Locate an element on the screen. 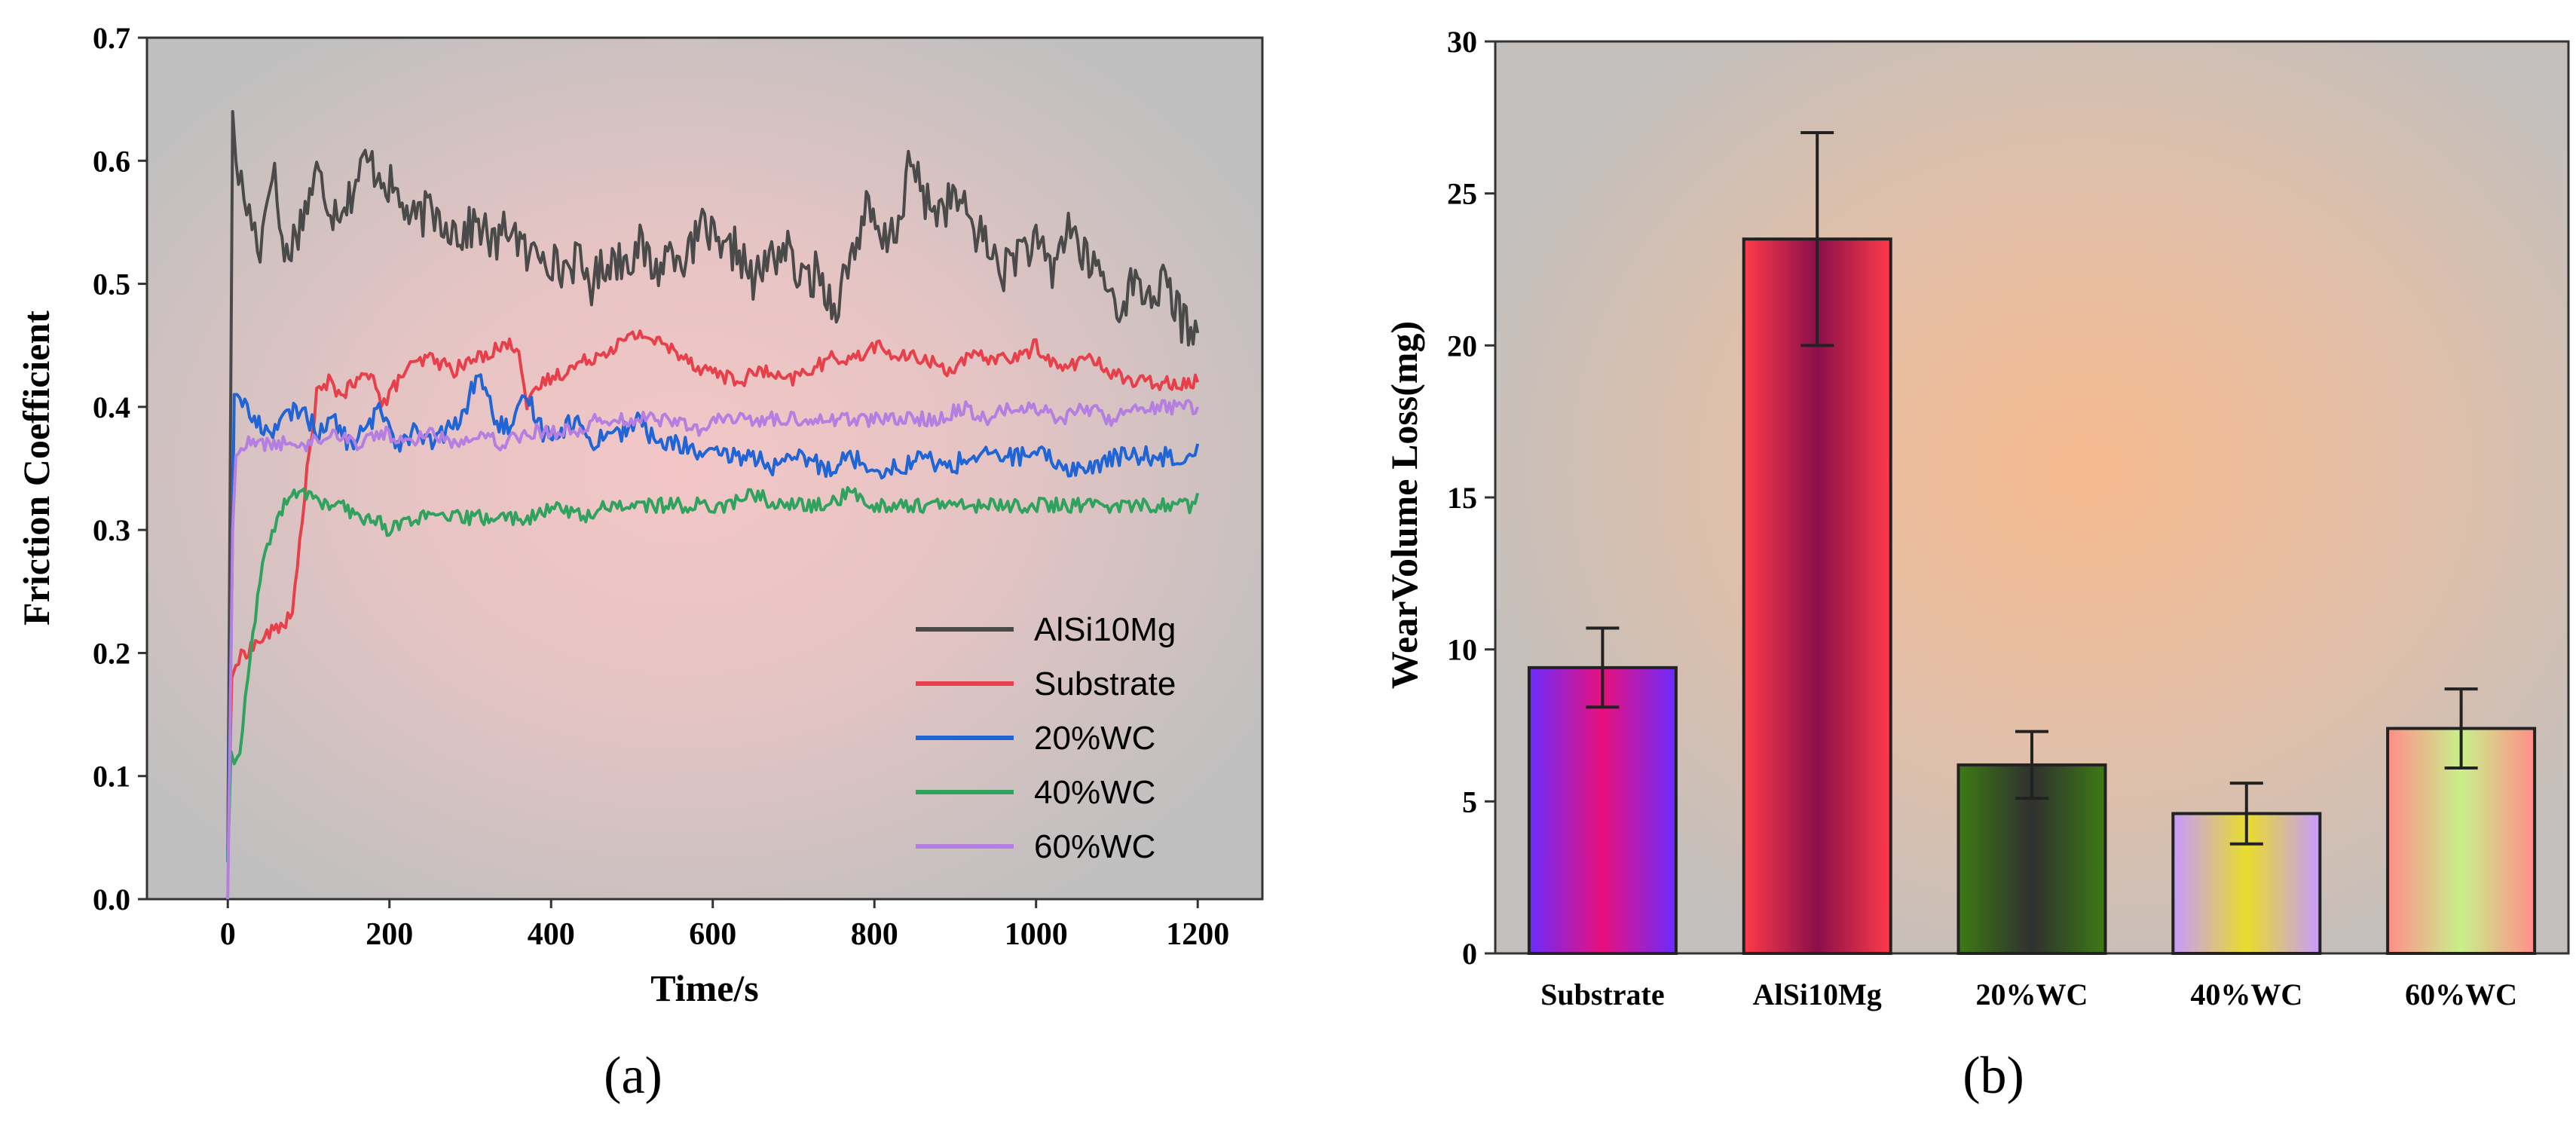  friction-y-tick-label: 0.0 is located at coordinates (111, 899).